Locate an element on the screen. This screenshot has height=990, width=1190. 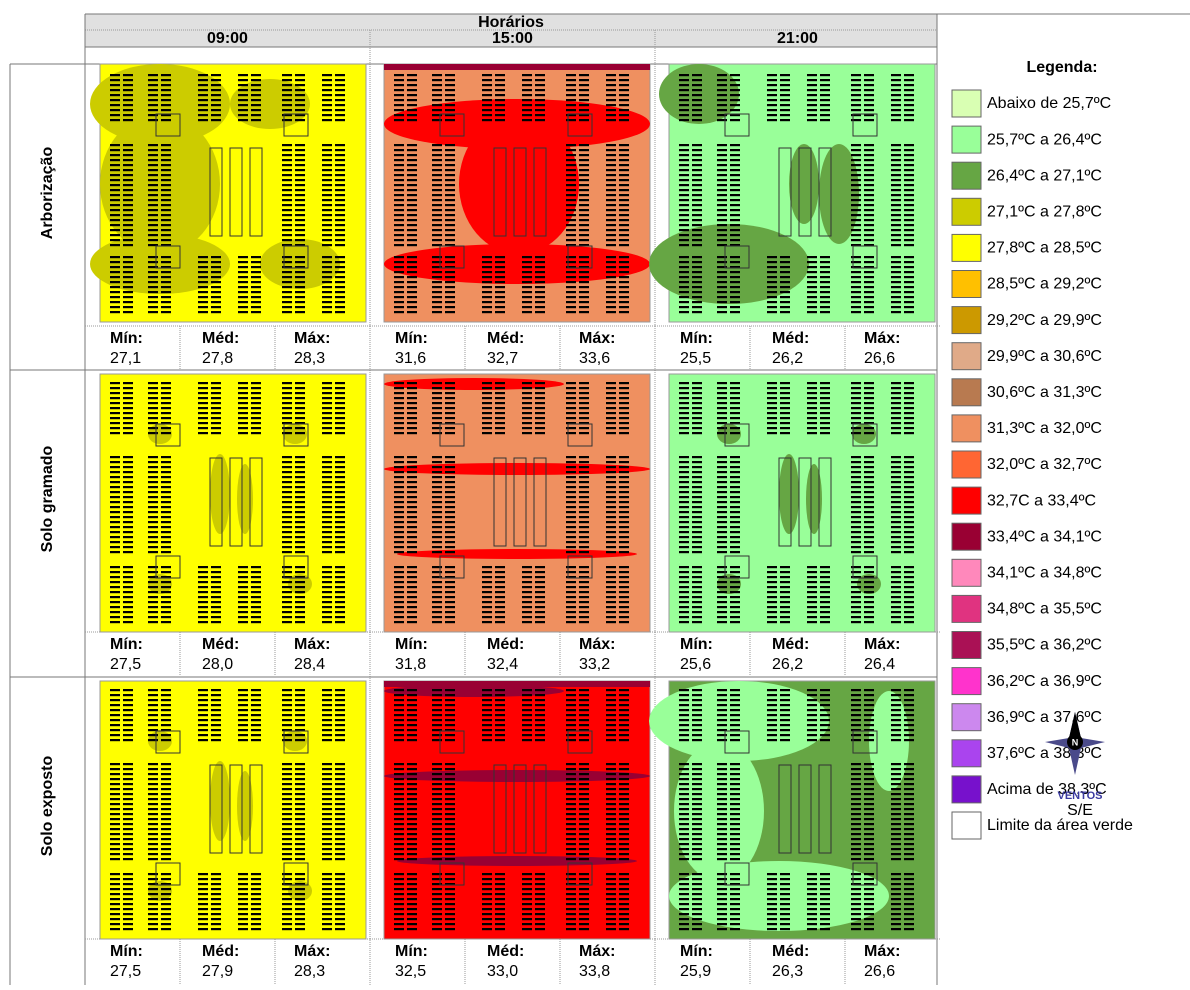
map-base is located at coordinates (233, 810).